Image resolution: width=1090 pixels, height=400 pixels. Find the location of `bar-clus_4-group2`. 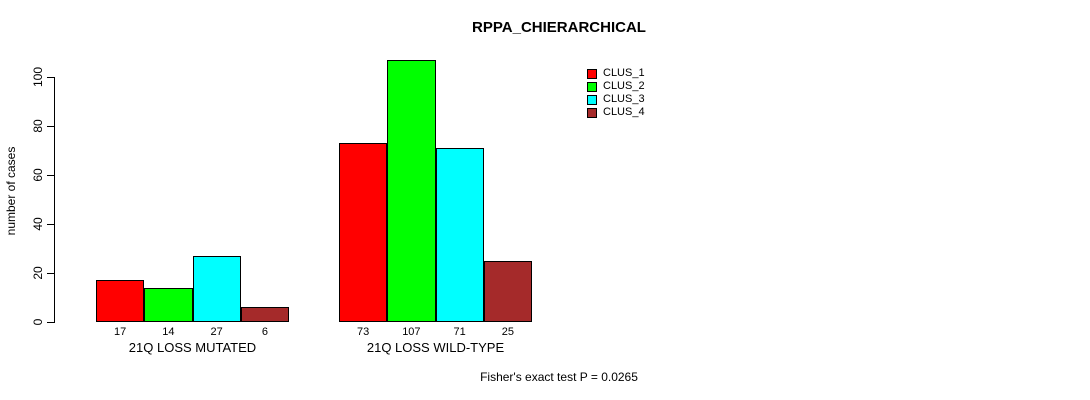

bar-clus_4-group2 is located at coordinates (507, 291).